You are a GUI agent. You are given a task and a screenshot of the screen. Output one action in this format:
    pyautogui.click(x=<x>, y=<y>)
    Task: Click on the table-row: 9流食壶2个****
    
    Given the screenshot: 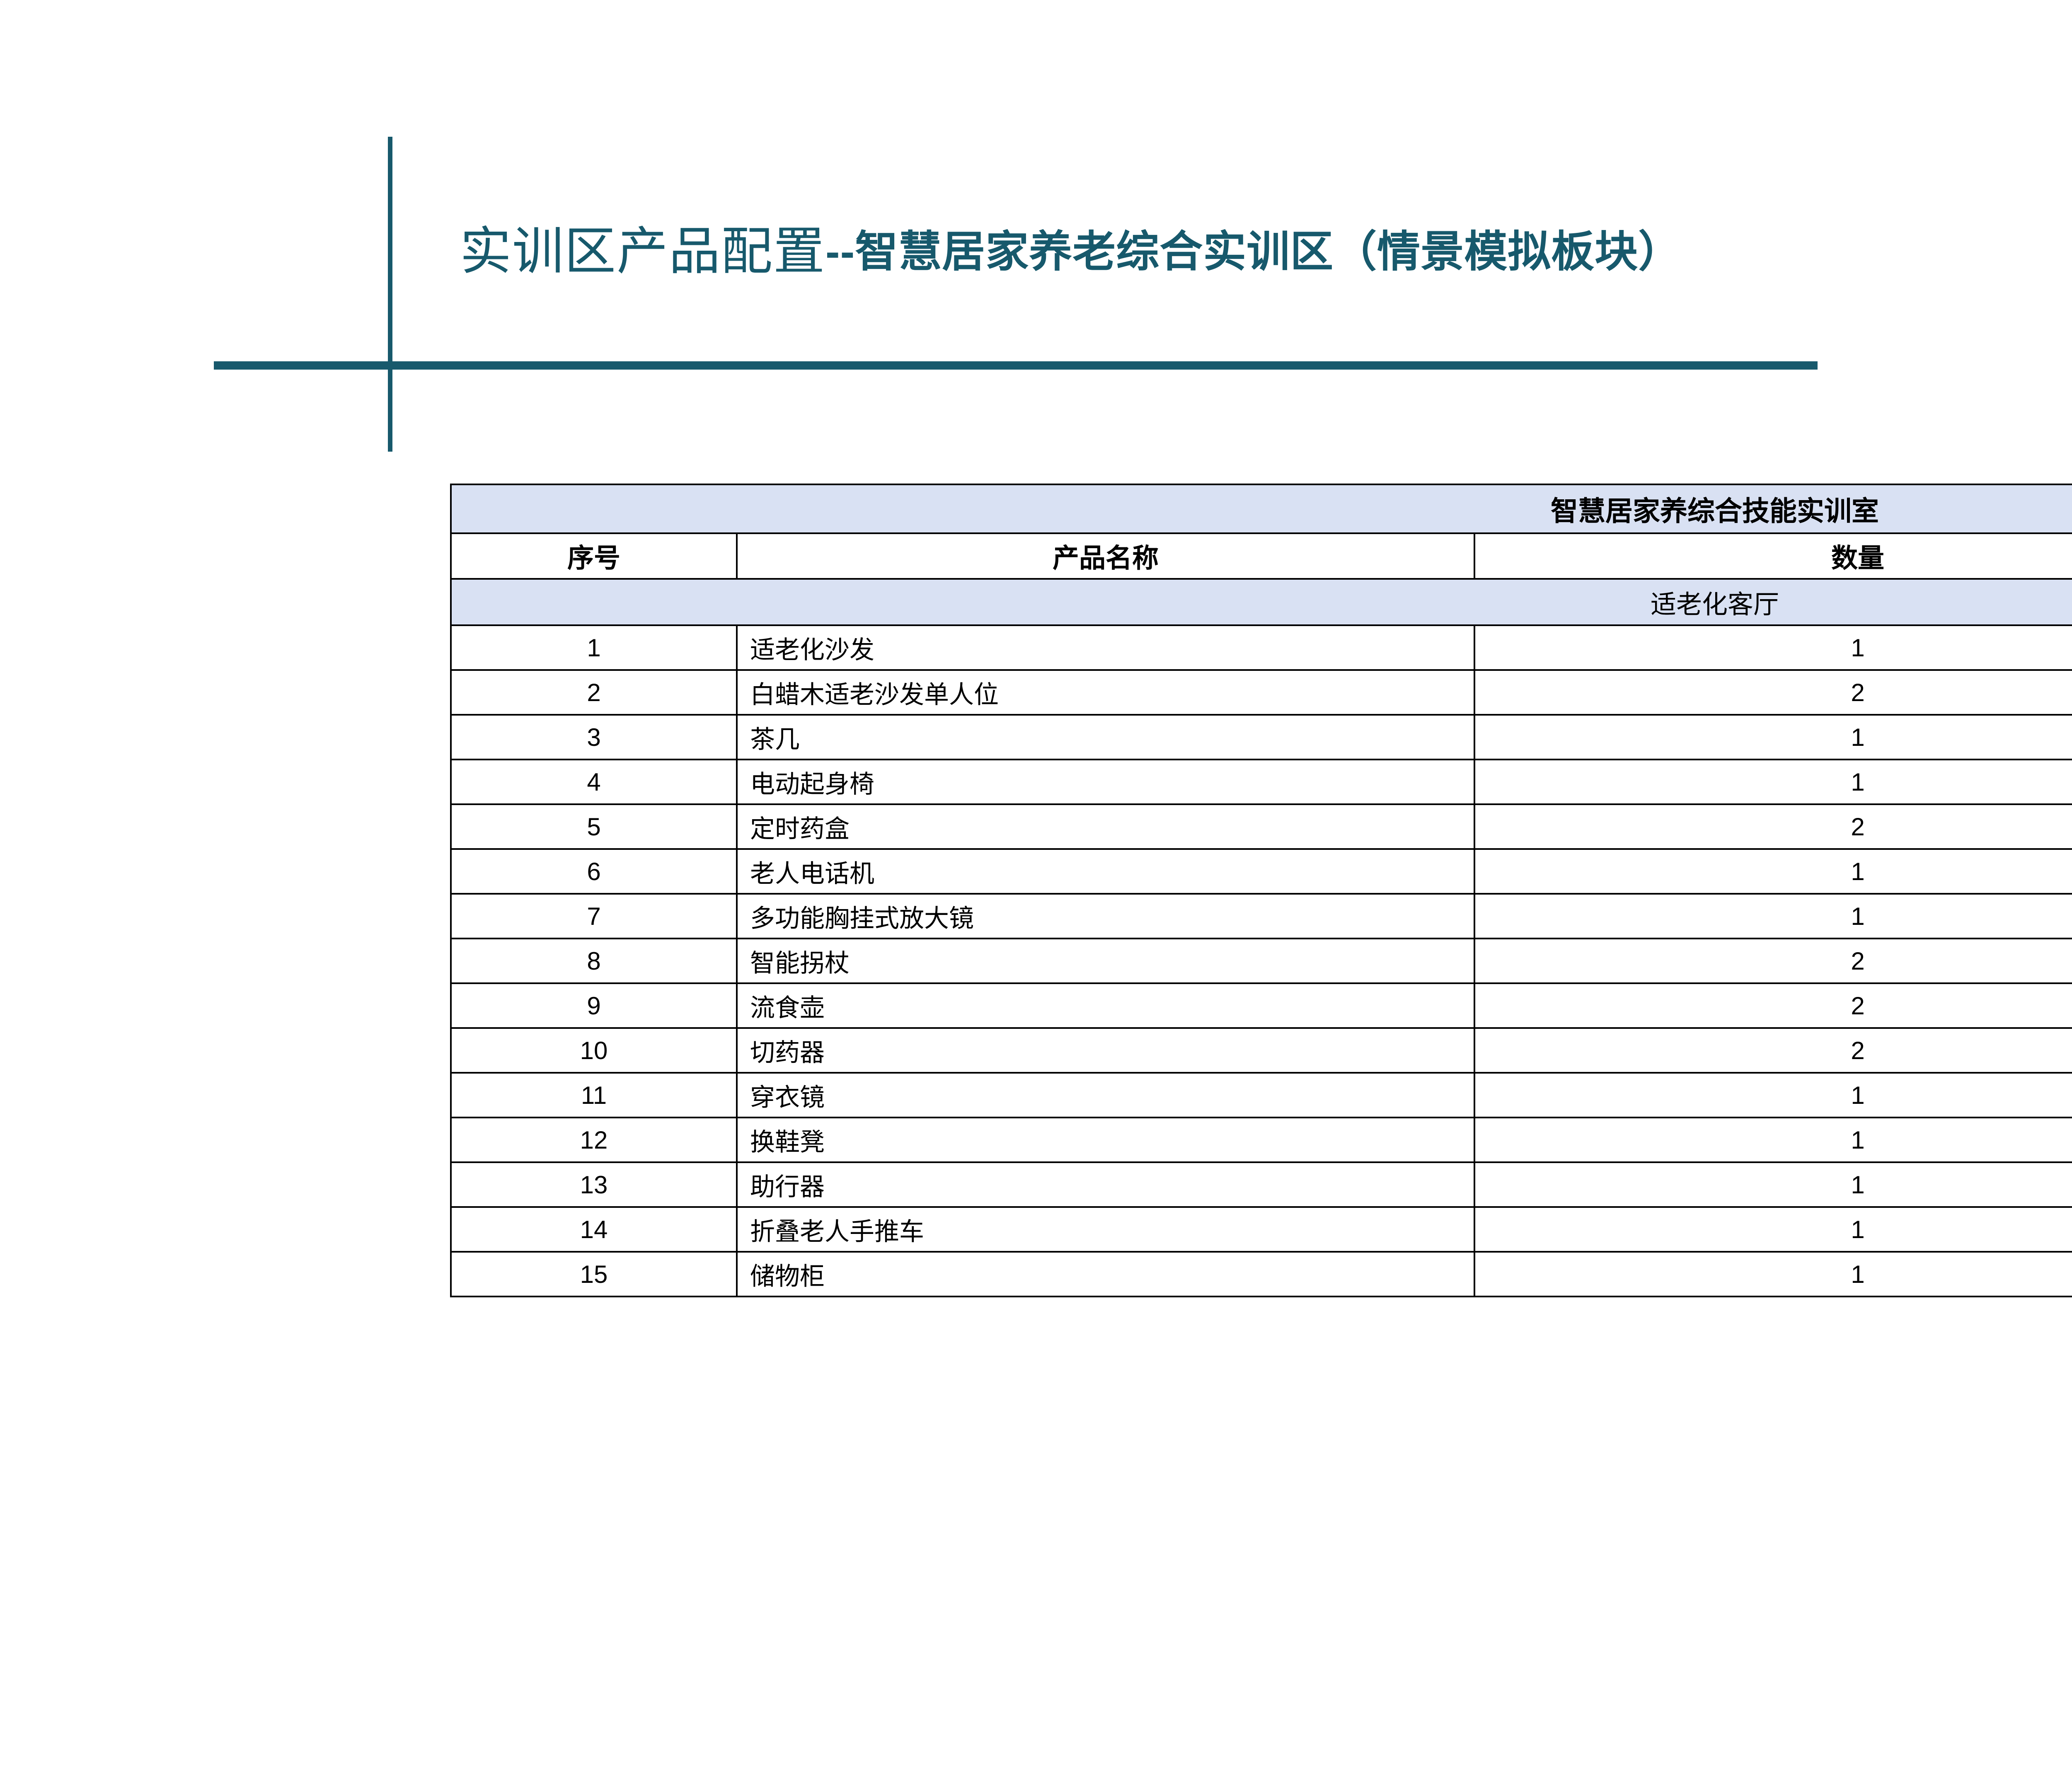 What is the action you would take?
    pyautogui.click(x=1261, y=1005)
    